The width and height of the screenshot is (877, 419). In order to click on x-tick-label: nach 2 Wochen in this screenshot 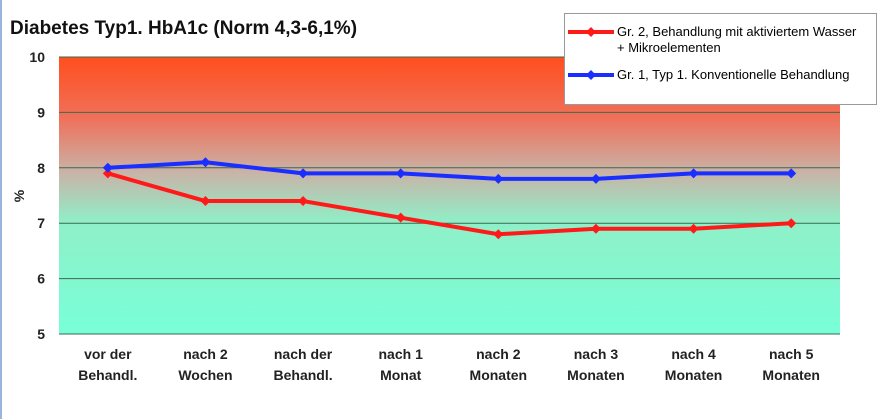, I will do `click(205, 364)`.